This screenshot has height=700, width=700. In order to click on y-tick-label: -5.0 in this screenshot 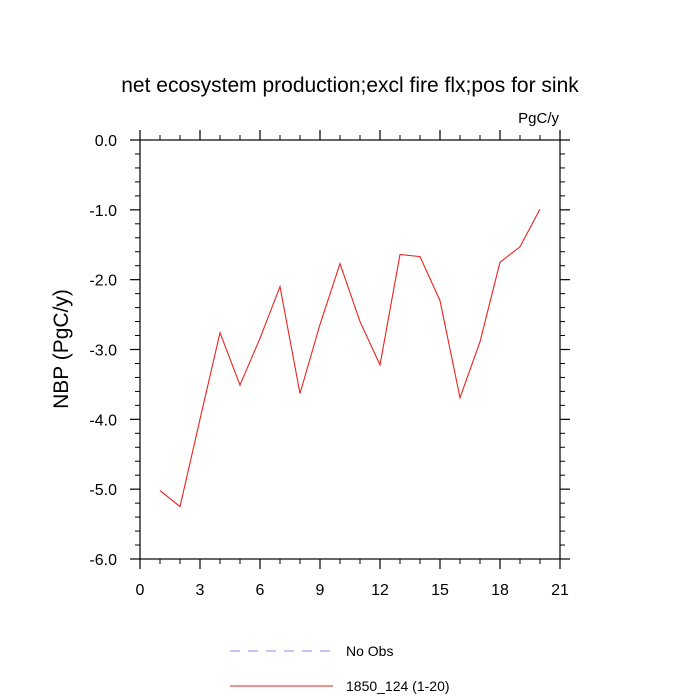, I will do `click(103, 490)`.